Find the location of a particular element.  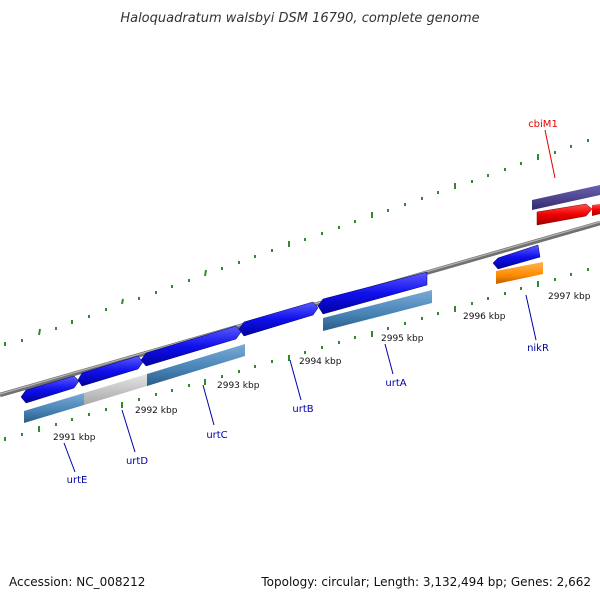

cds-urtC-forward is located at coordinates (191, 346).